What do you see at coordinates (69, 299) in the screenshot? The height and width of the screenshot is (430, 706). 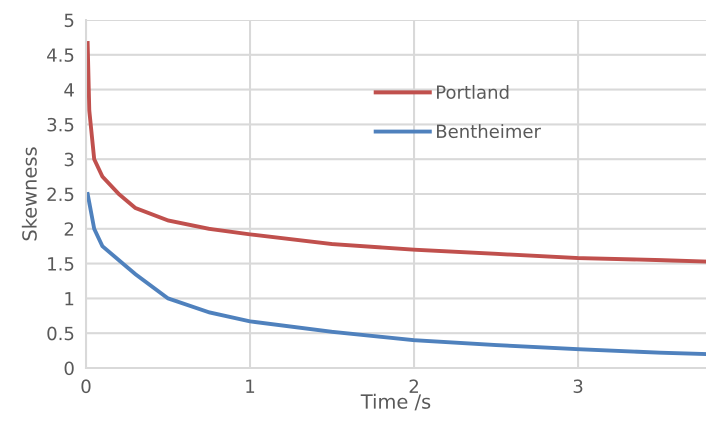 I see `y-tick-label: 1` at bounding box center [69, 299].